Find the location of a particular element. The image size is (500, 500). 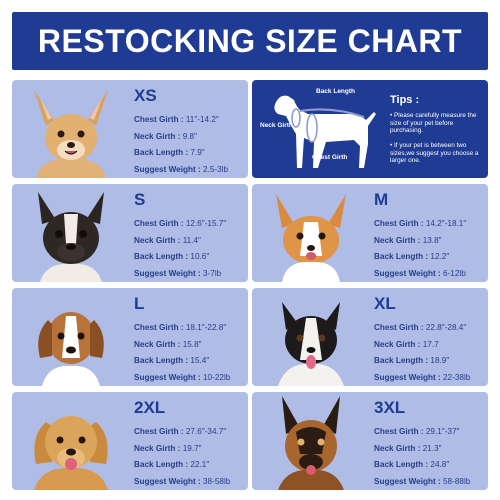

suggest-weight-row: Suggest Weight : 38-58lb is located at coordinates (182, 481).